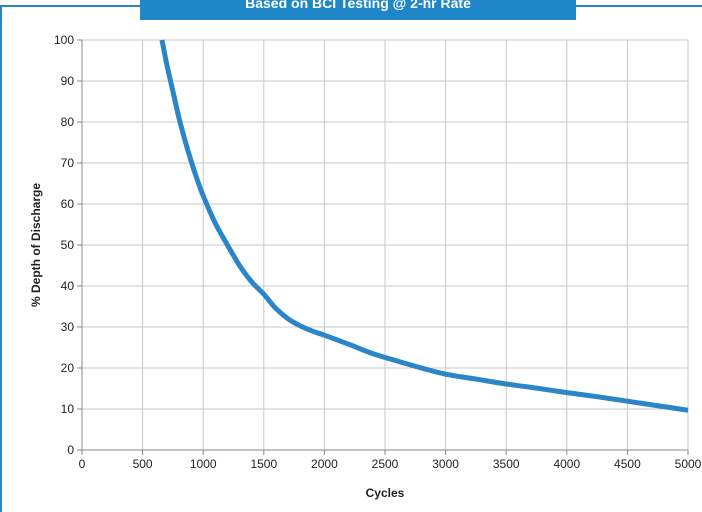  I want to click on x-axis-label: Cycles, so click(385, 493).